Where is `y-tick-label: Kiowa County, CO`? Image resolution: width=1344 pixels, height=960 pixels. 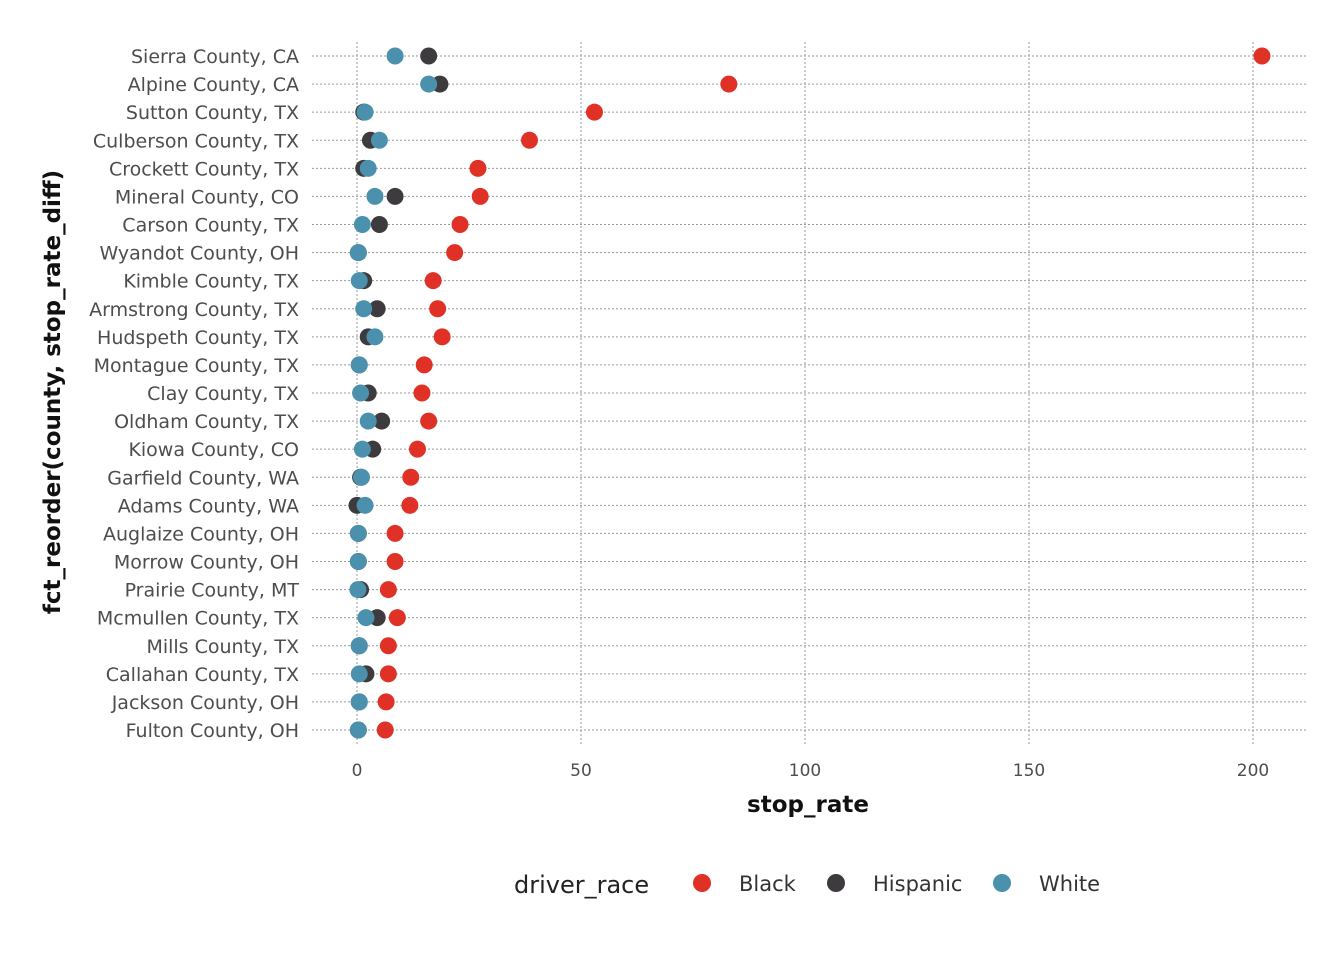
y-tick-label: Kiowa County, CO is located at coordinates (213, 450).